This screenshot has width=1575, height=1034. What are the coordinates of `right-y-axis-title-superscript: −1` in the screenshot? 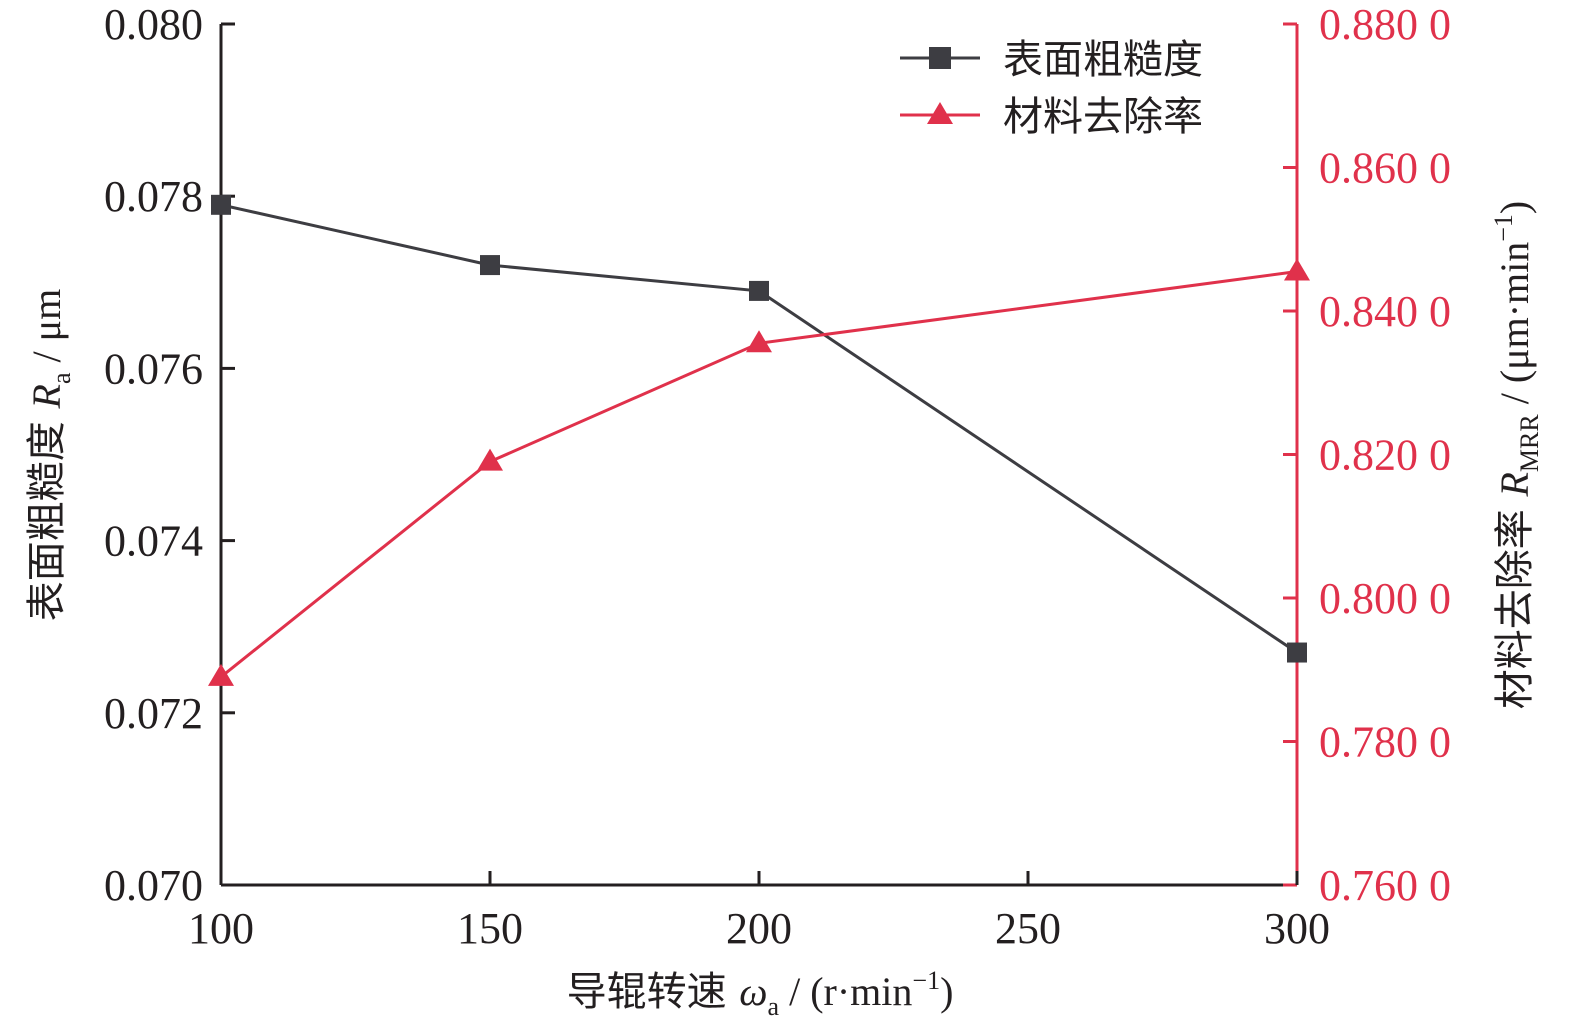 It's located at (1503, 228).